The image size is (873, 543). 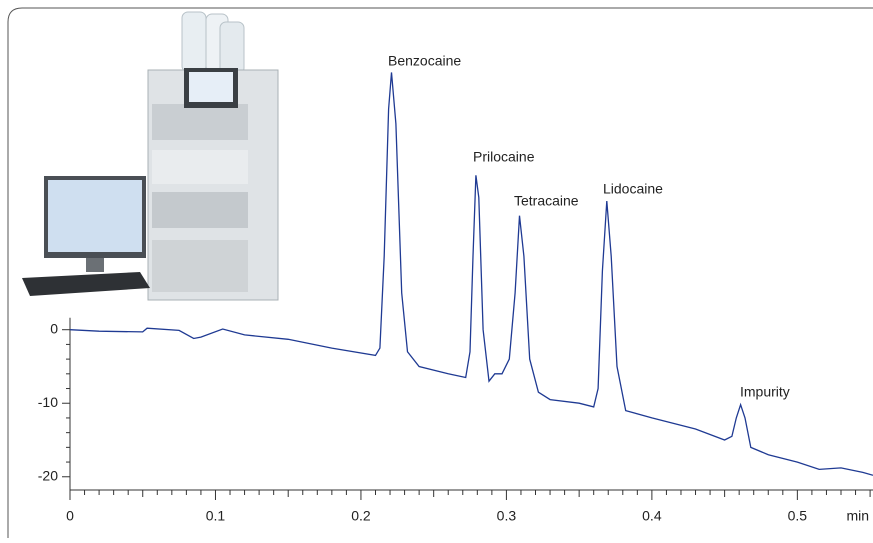 What do you see at coordinates (546, 201) in the screenshot?
I see `peak-label: Tetracaine` at bounding box center [546, 201].